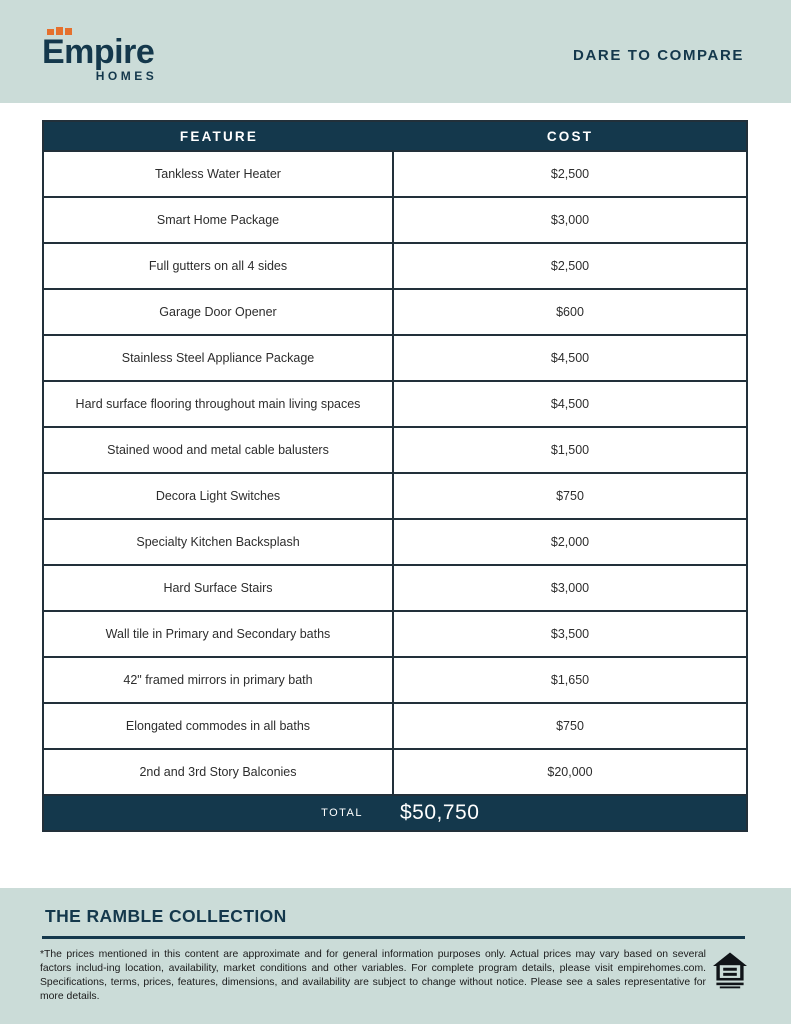  What do you see at coordinates (658, 55) in the screenshot?
I see `page-tagline: DARE TO COMPARE` at bounding box center [658, 55].